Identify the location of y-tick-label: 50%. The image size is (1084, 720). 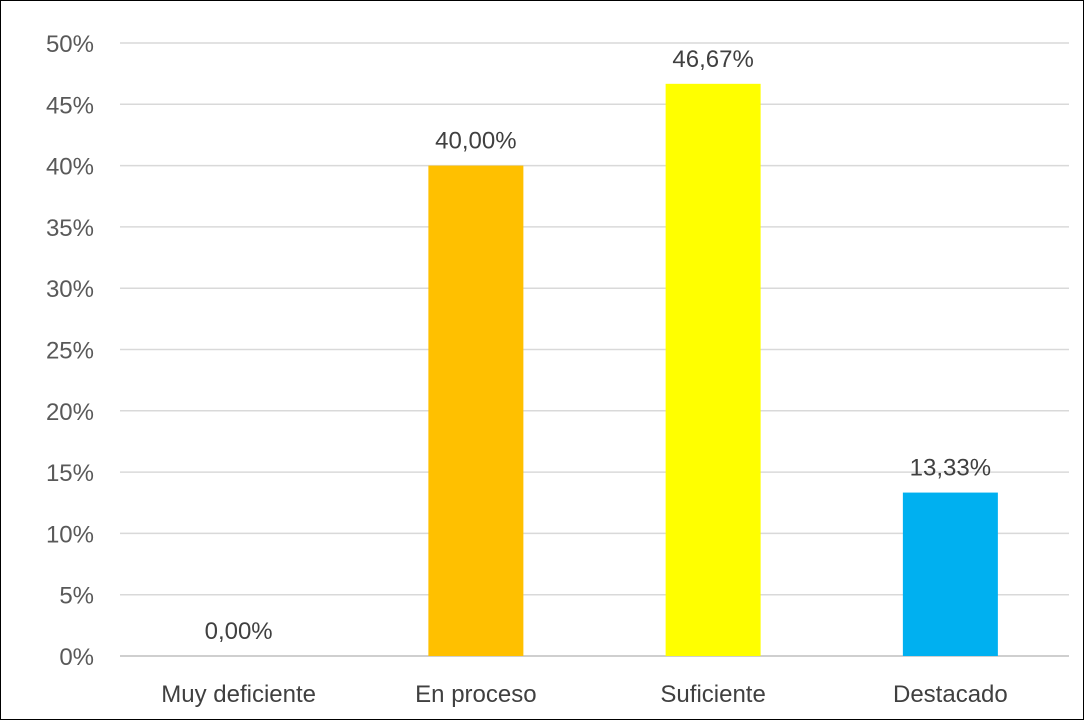
(70, 44).